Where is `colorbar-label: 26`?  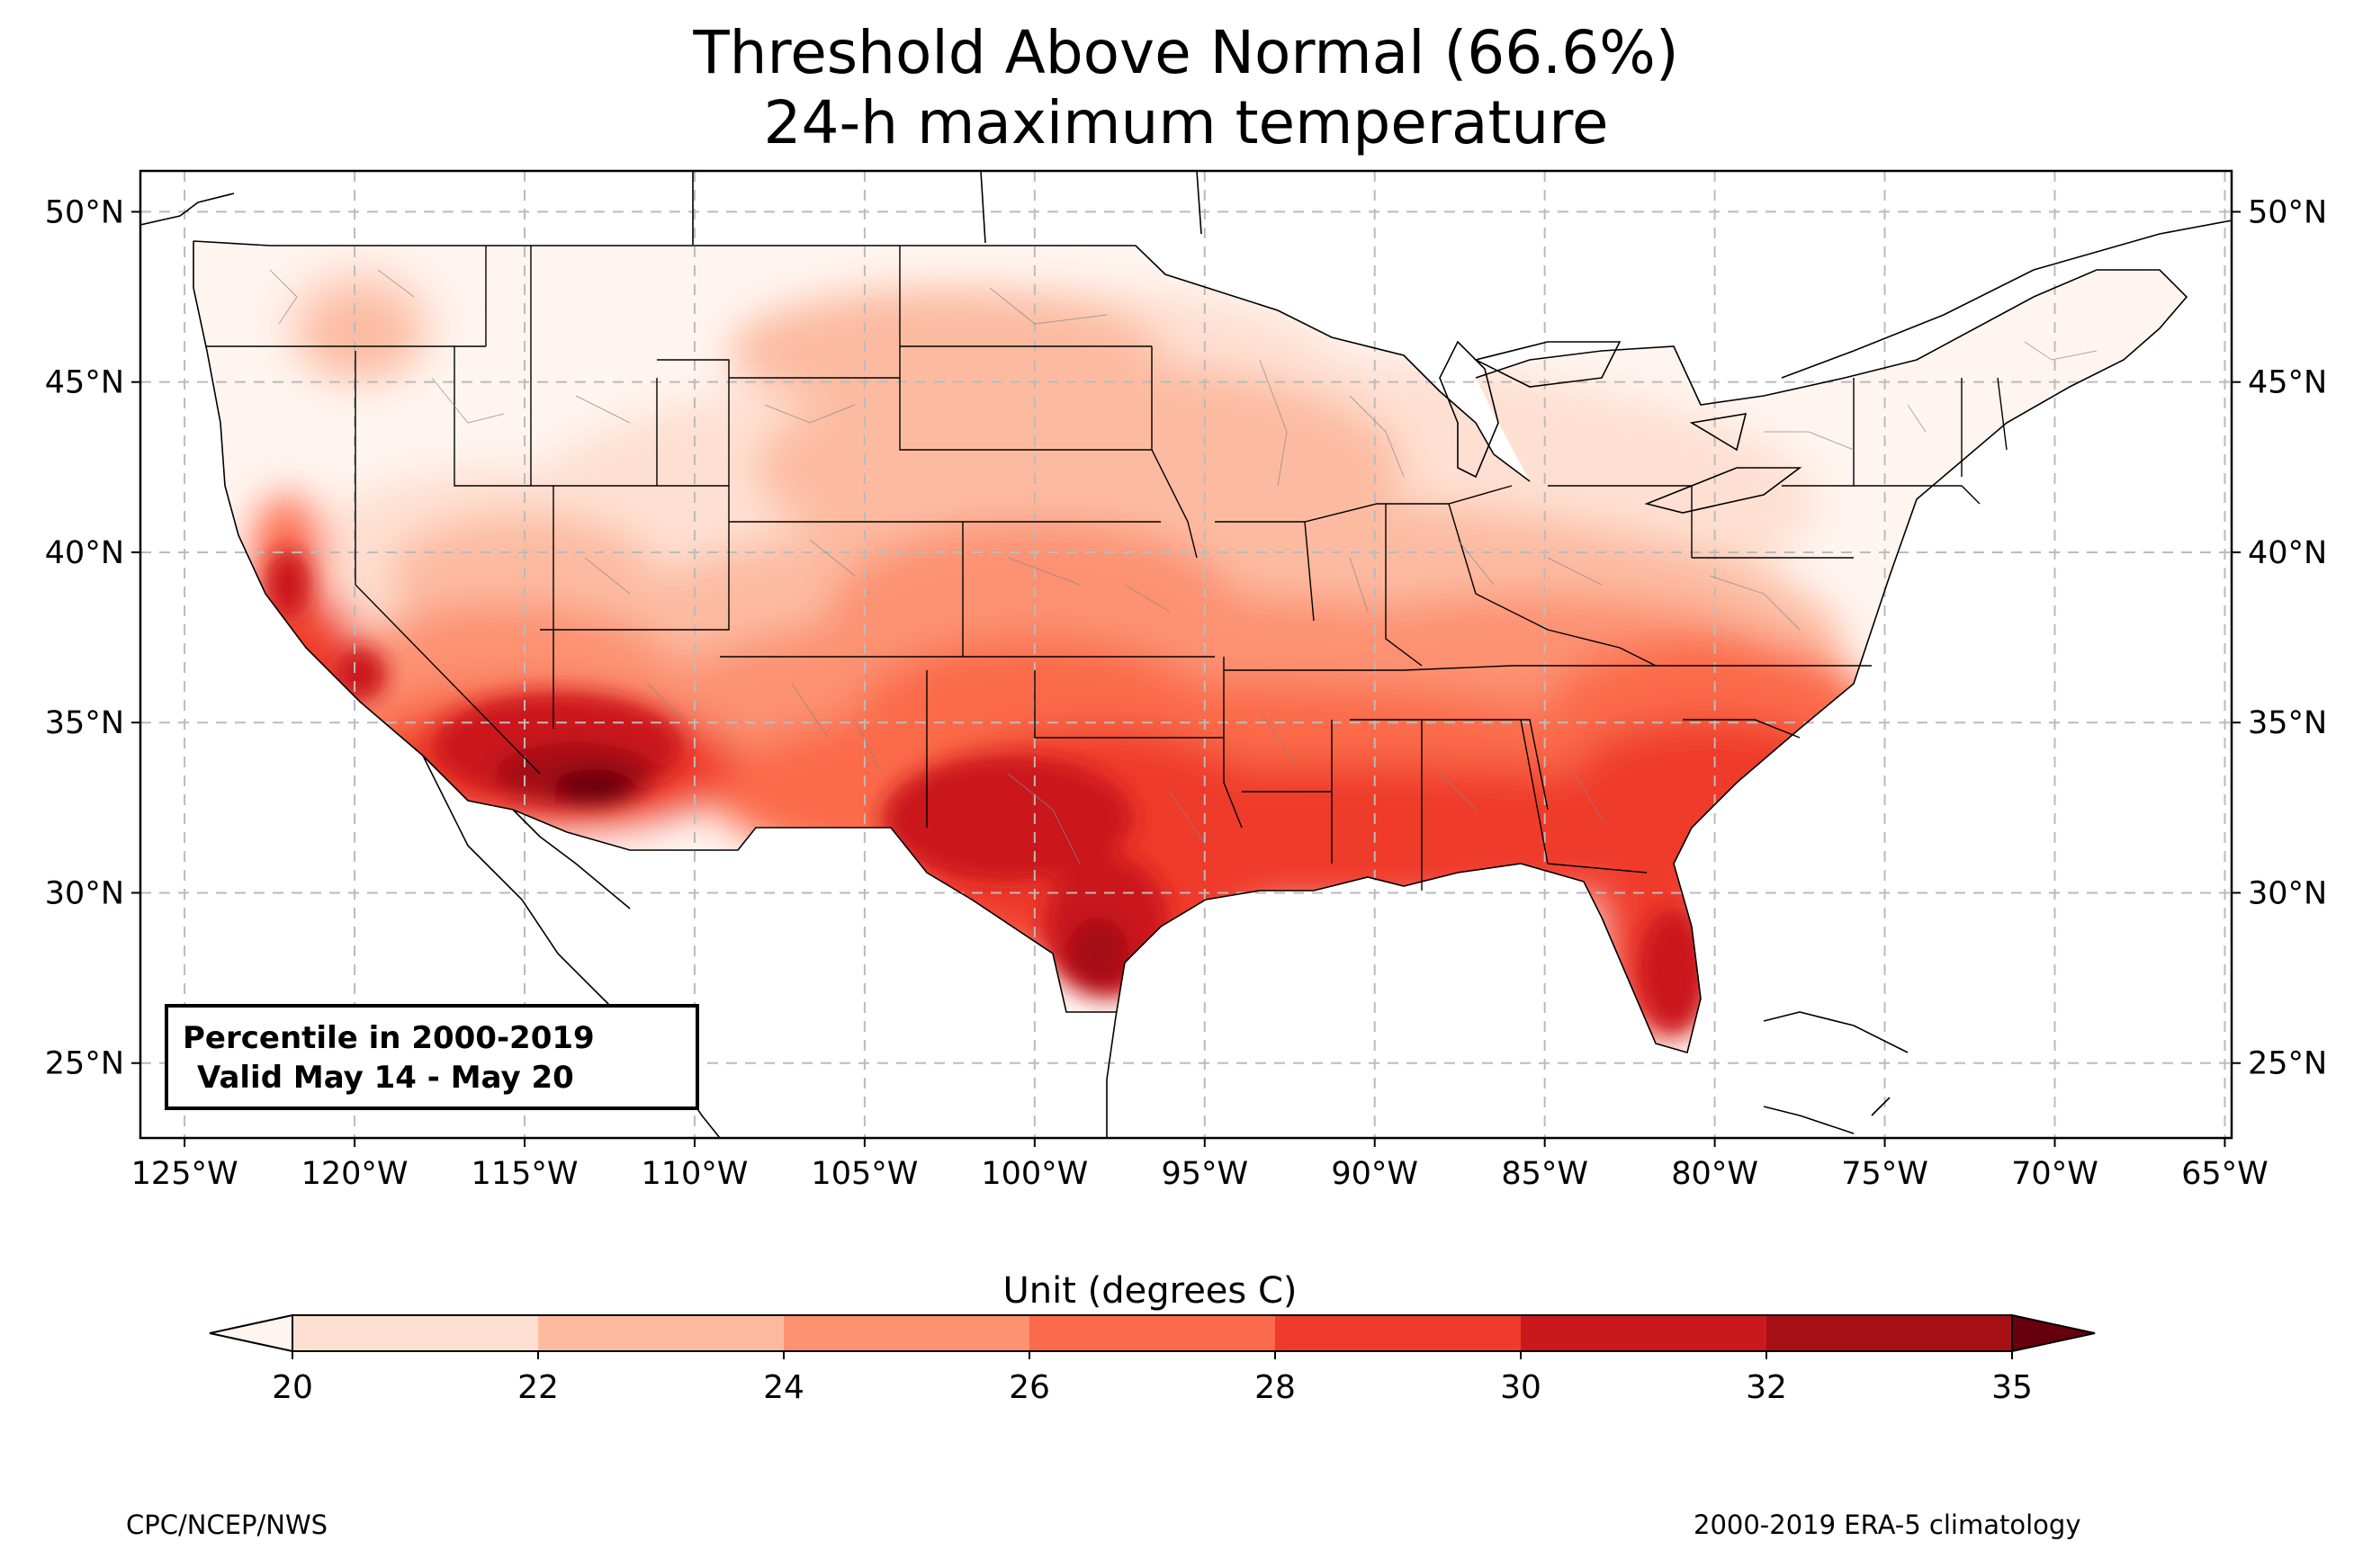
colorbar-label: 26 is located at coordinates (1029, 1387).